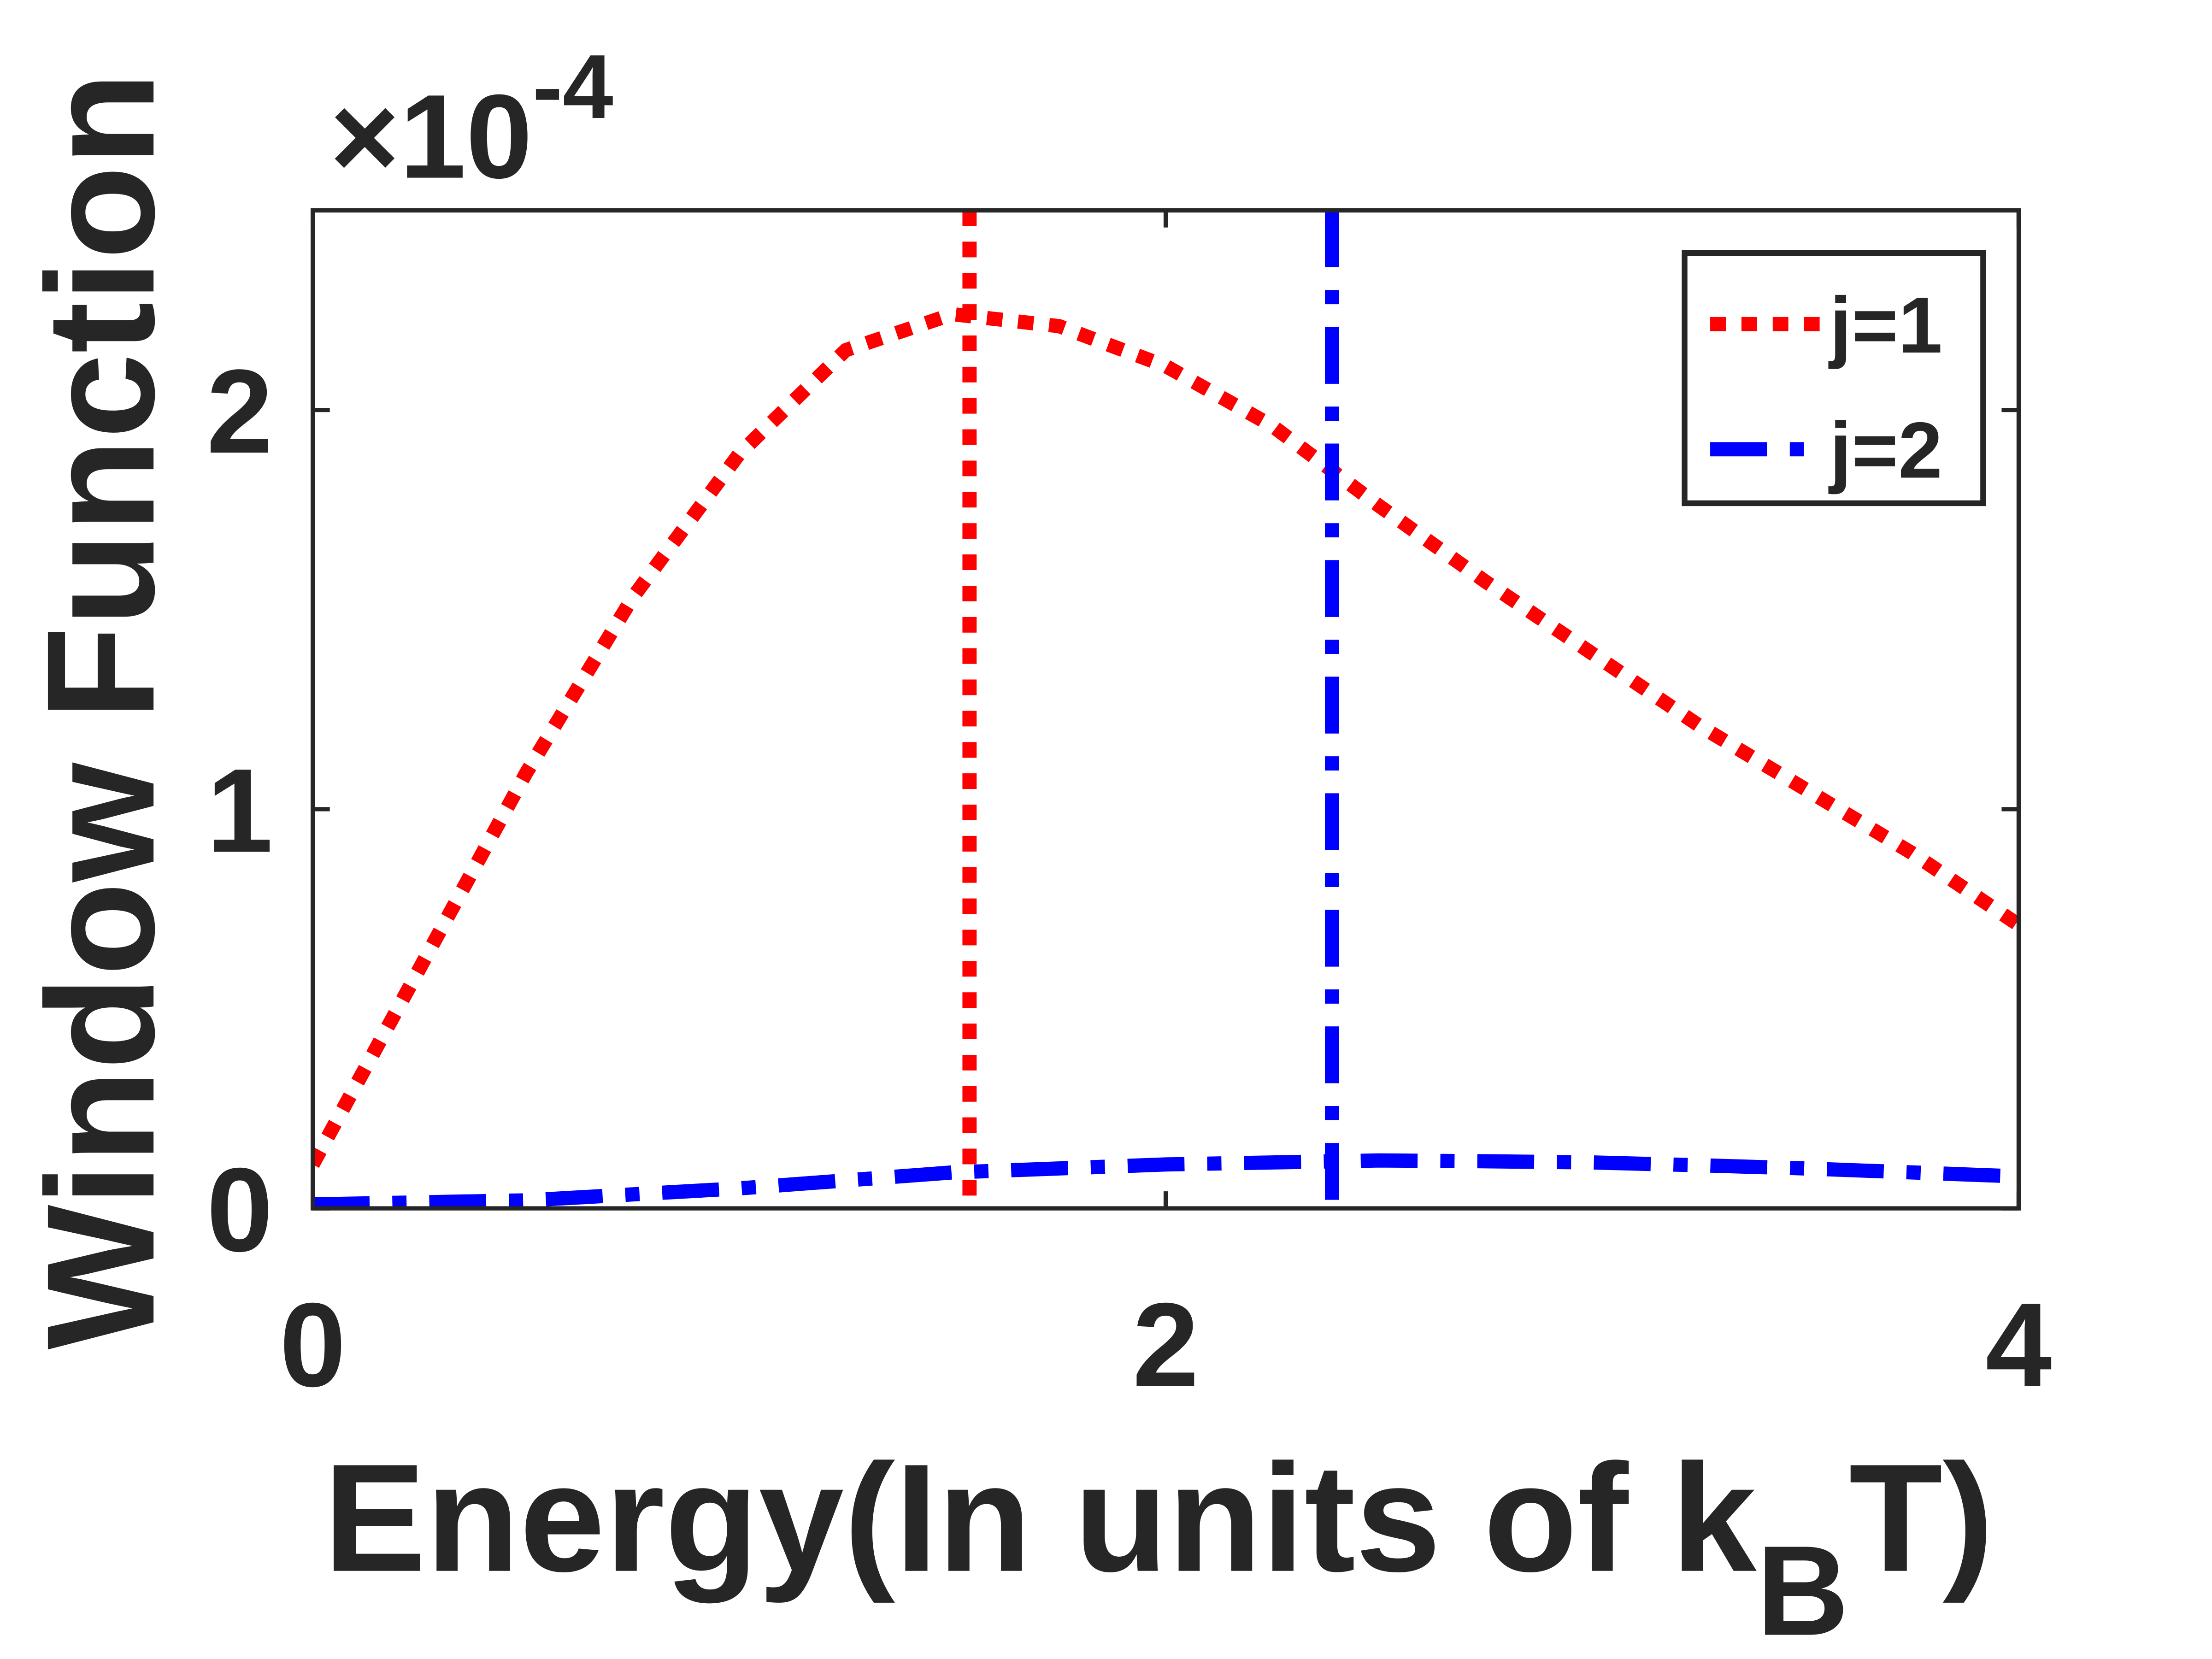  I want to click on axis-multiplier: ×10⁻⁴, so click(471, 119).